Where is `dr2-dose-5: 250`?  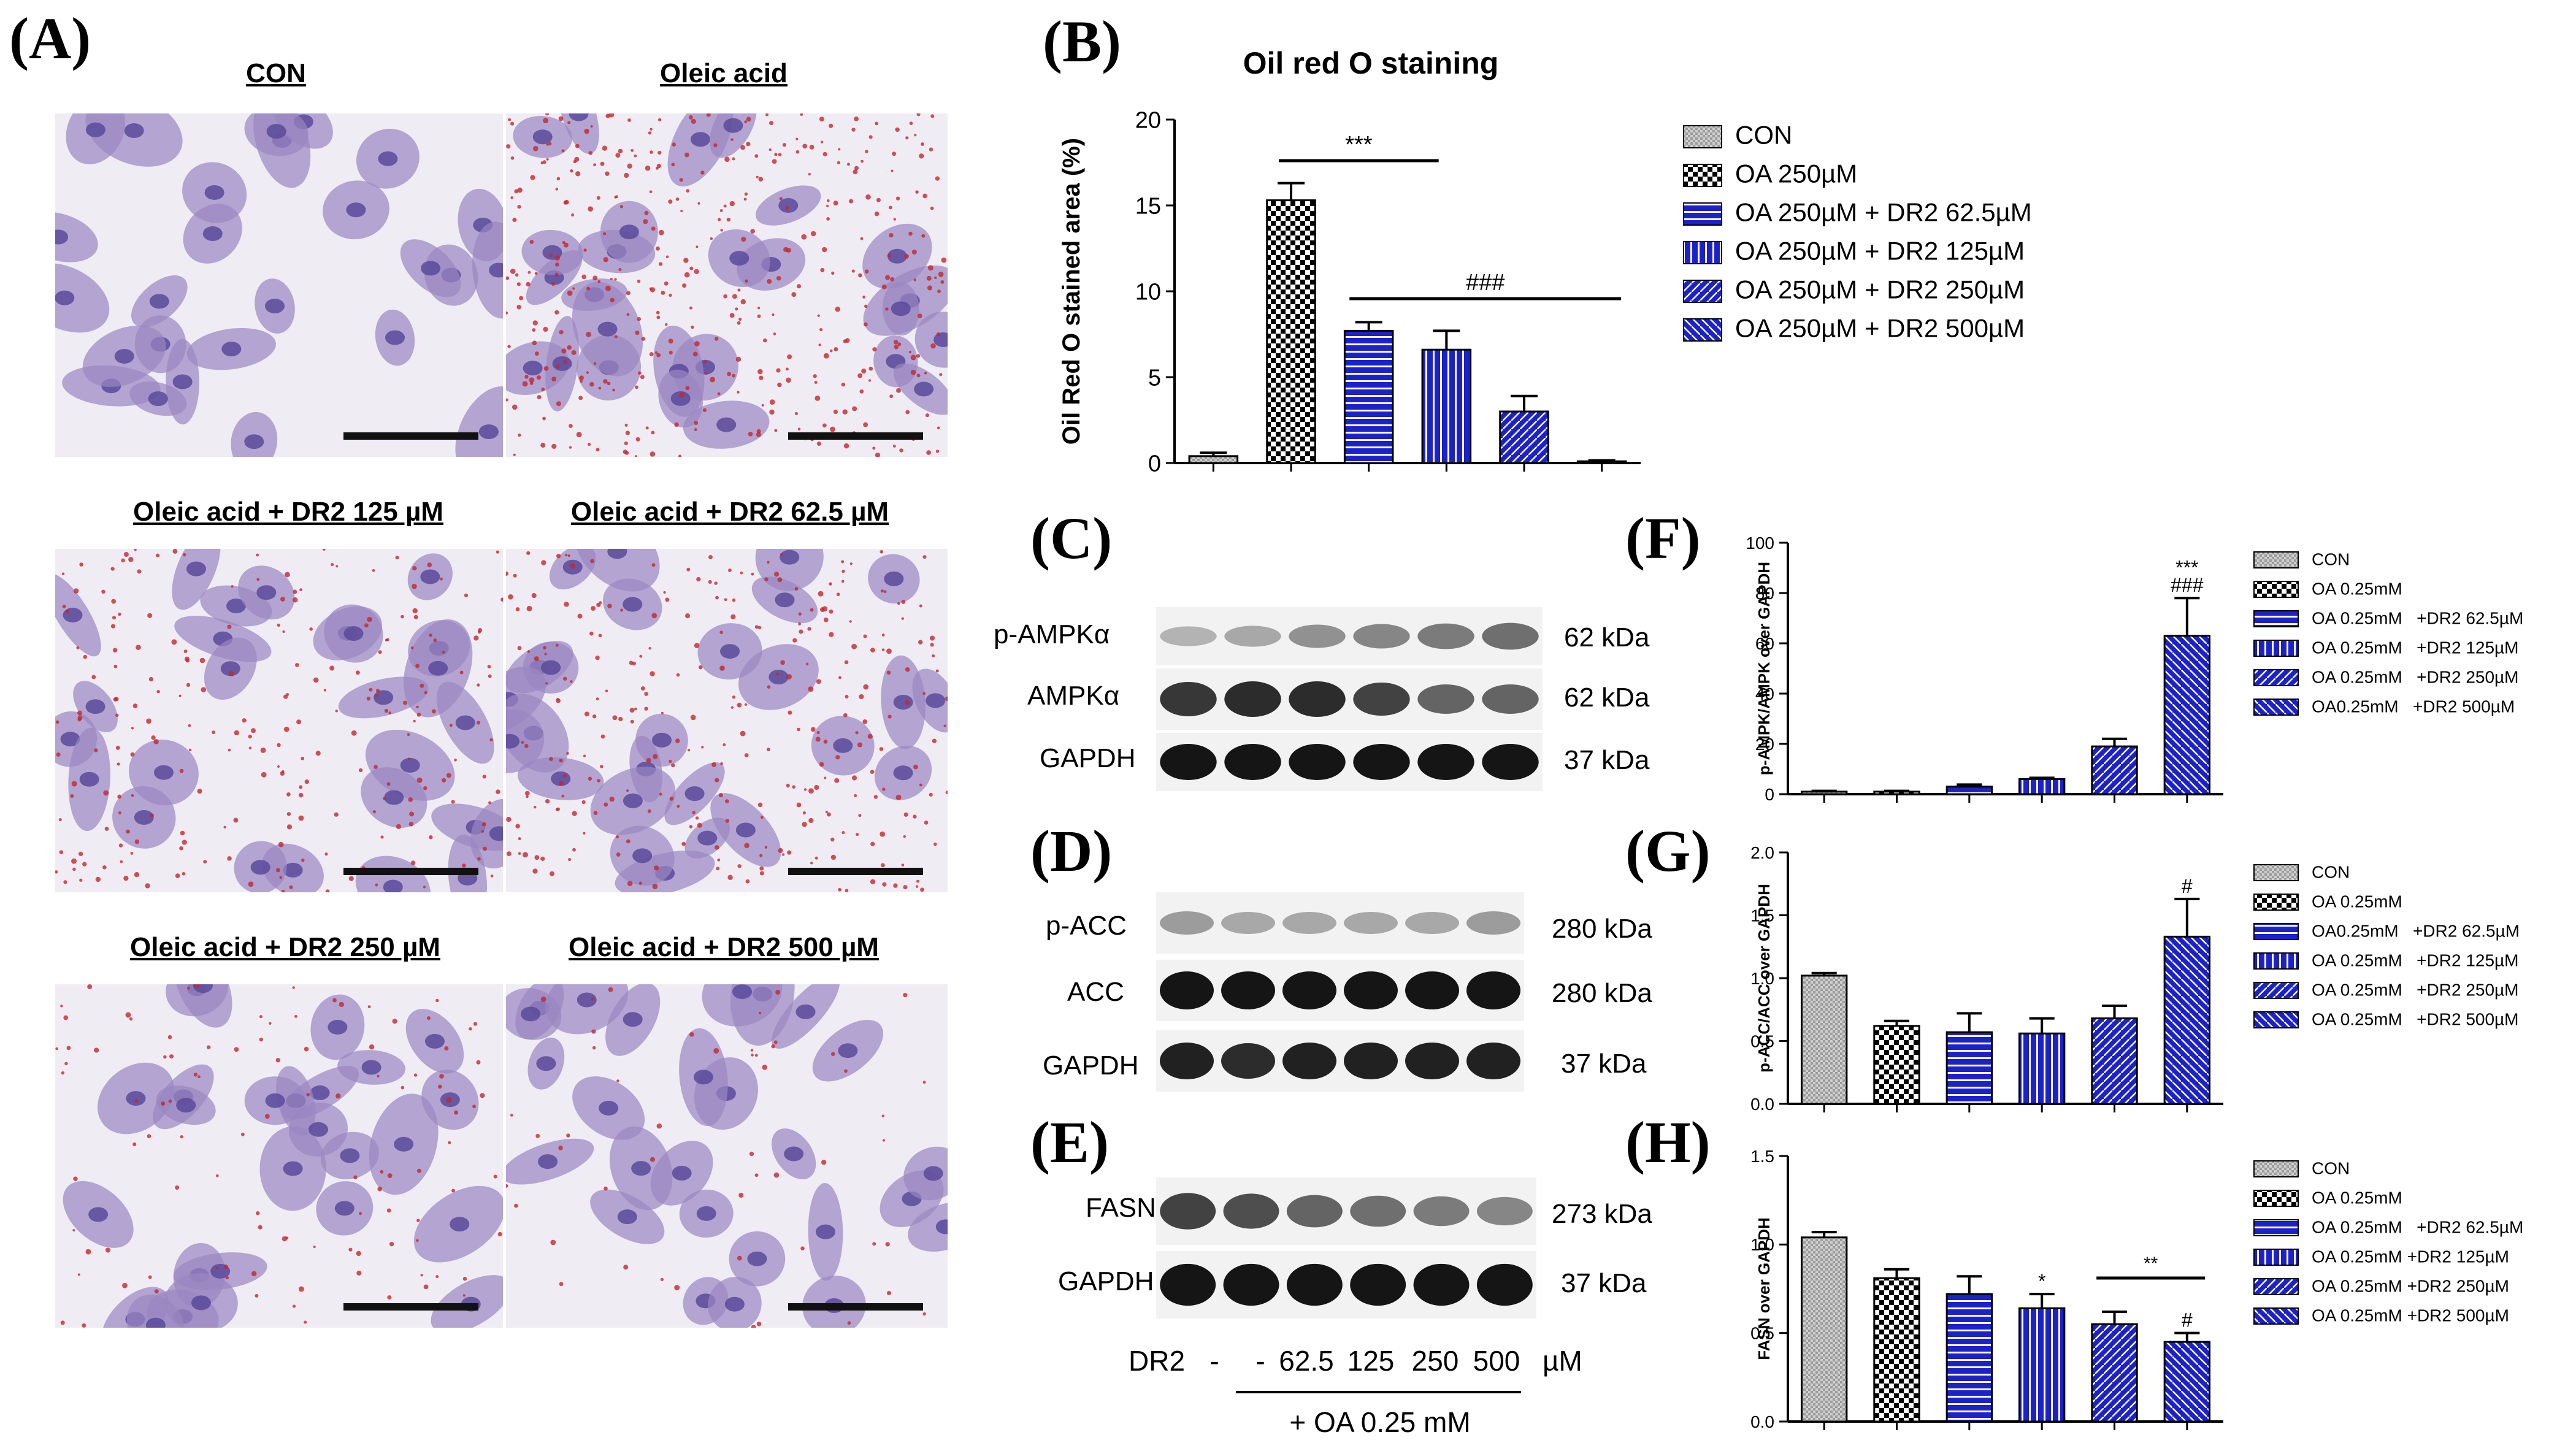 dr2-dose-5: 250 is located at coordinates (1435, 1361).